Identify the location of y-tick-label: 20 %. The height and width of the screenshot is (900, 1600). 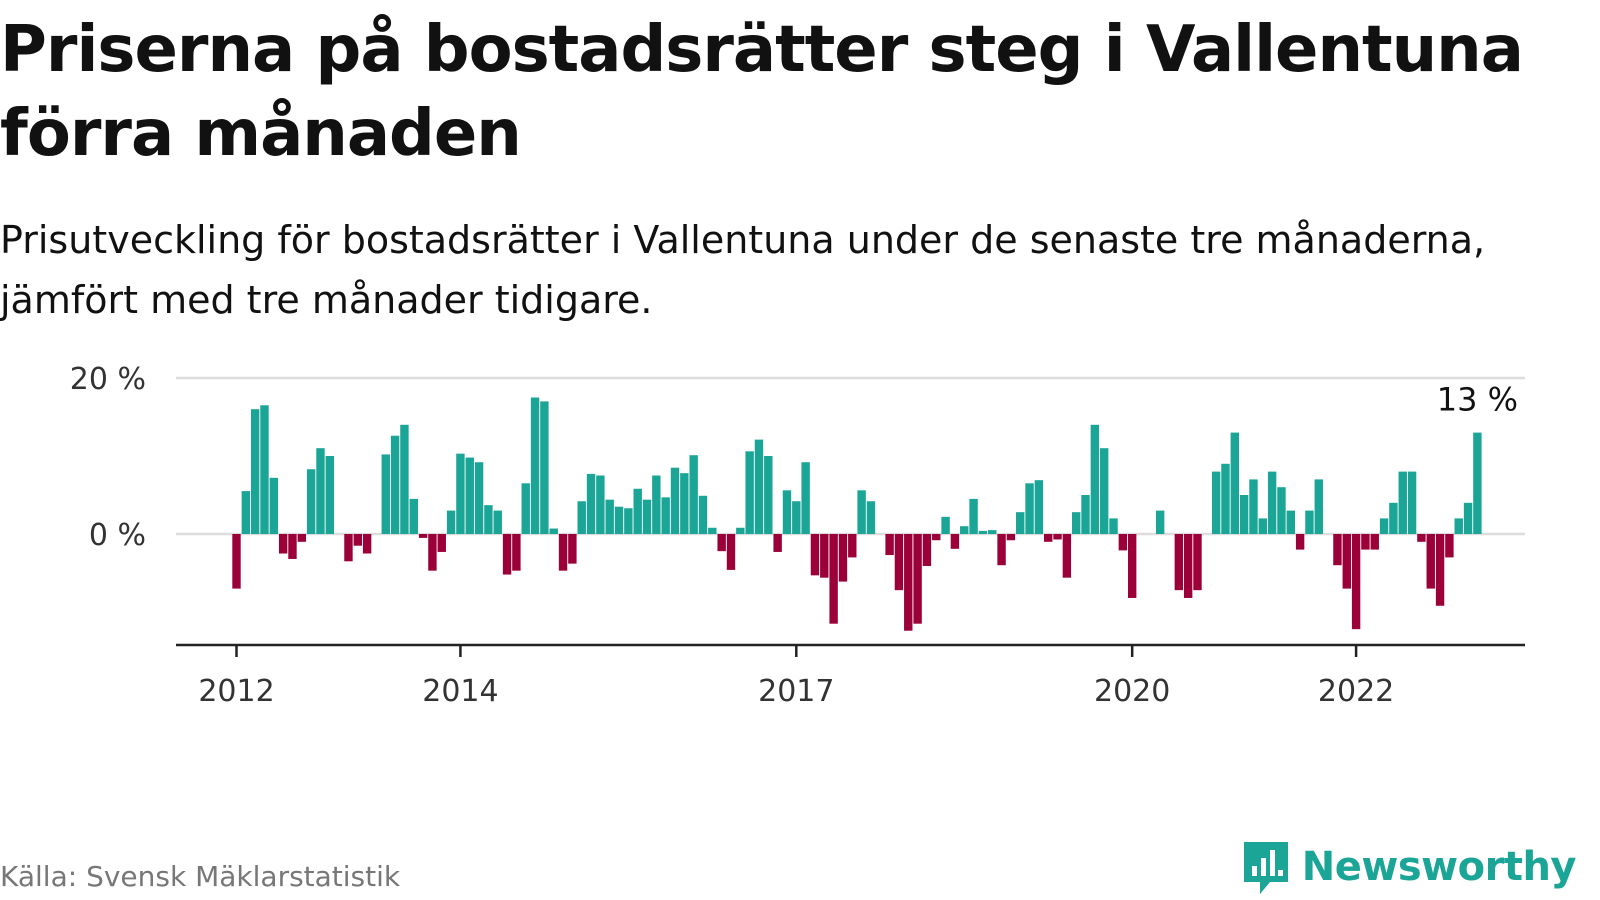
(108, 379).